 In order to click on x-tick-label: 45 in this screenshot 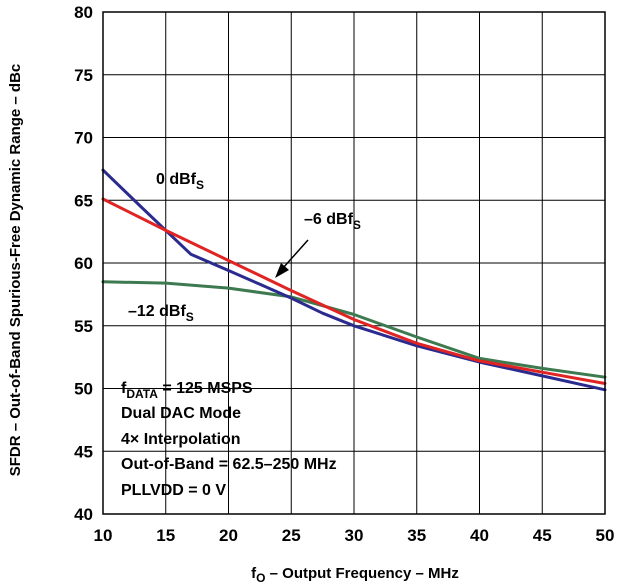, I will do `click(542, 535)`.